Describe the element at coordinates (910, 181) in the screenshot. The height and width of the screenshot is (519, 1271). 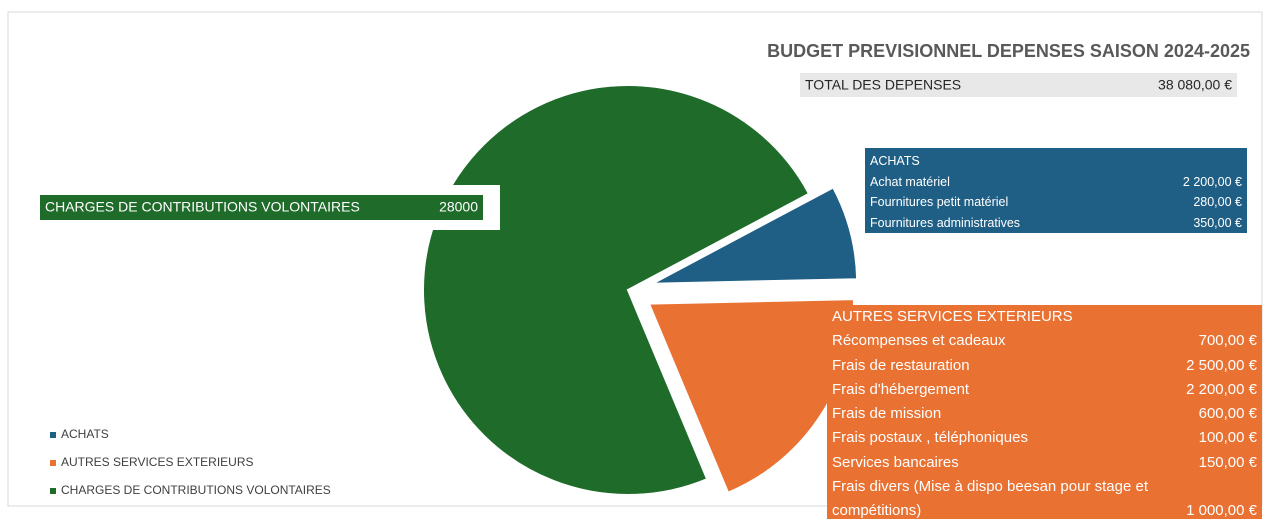
I see `row-label: Achat matériel` at that location.